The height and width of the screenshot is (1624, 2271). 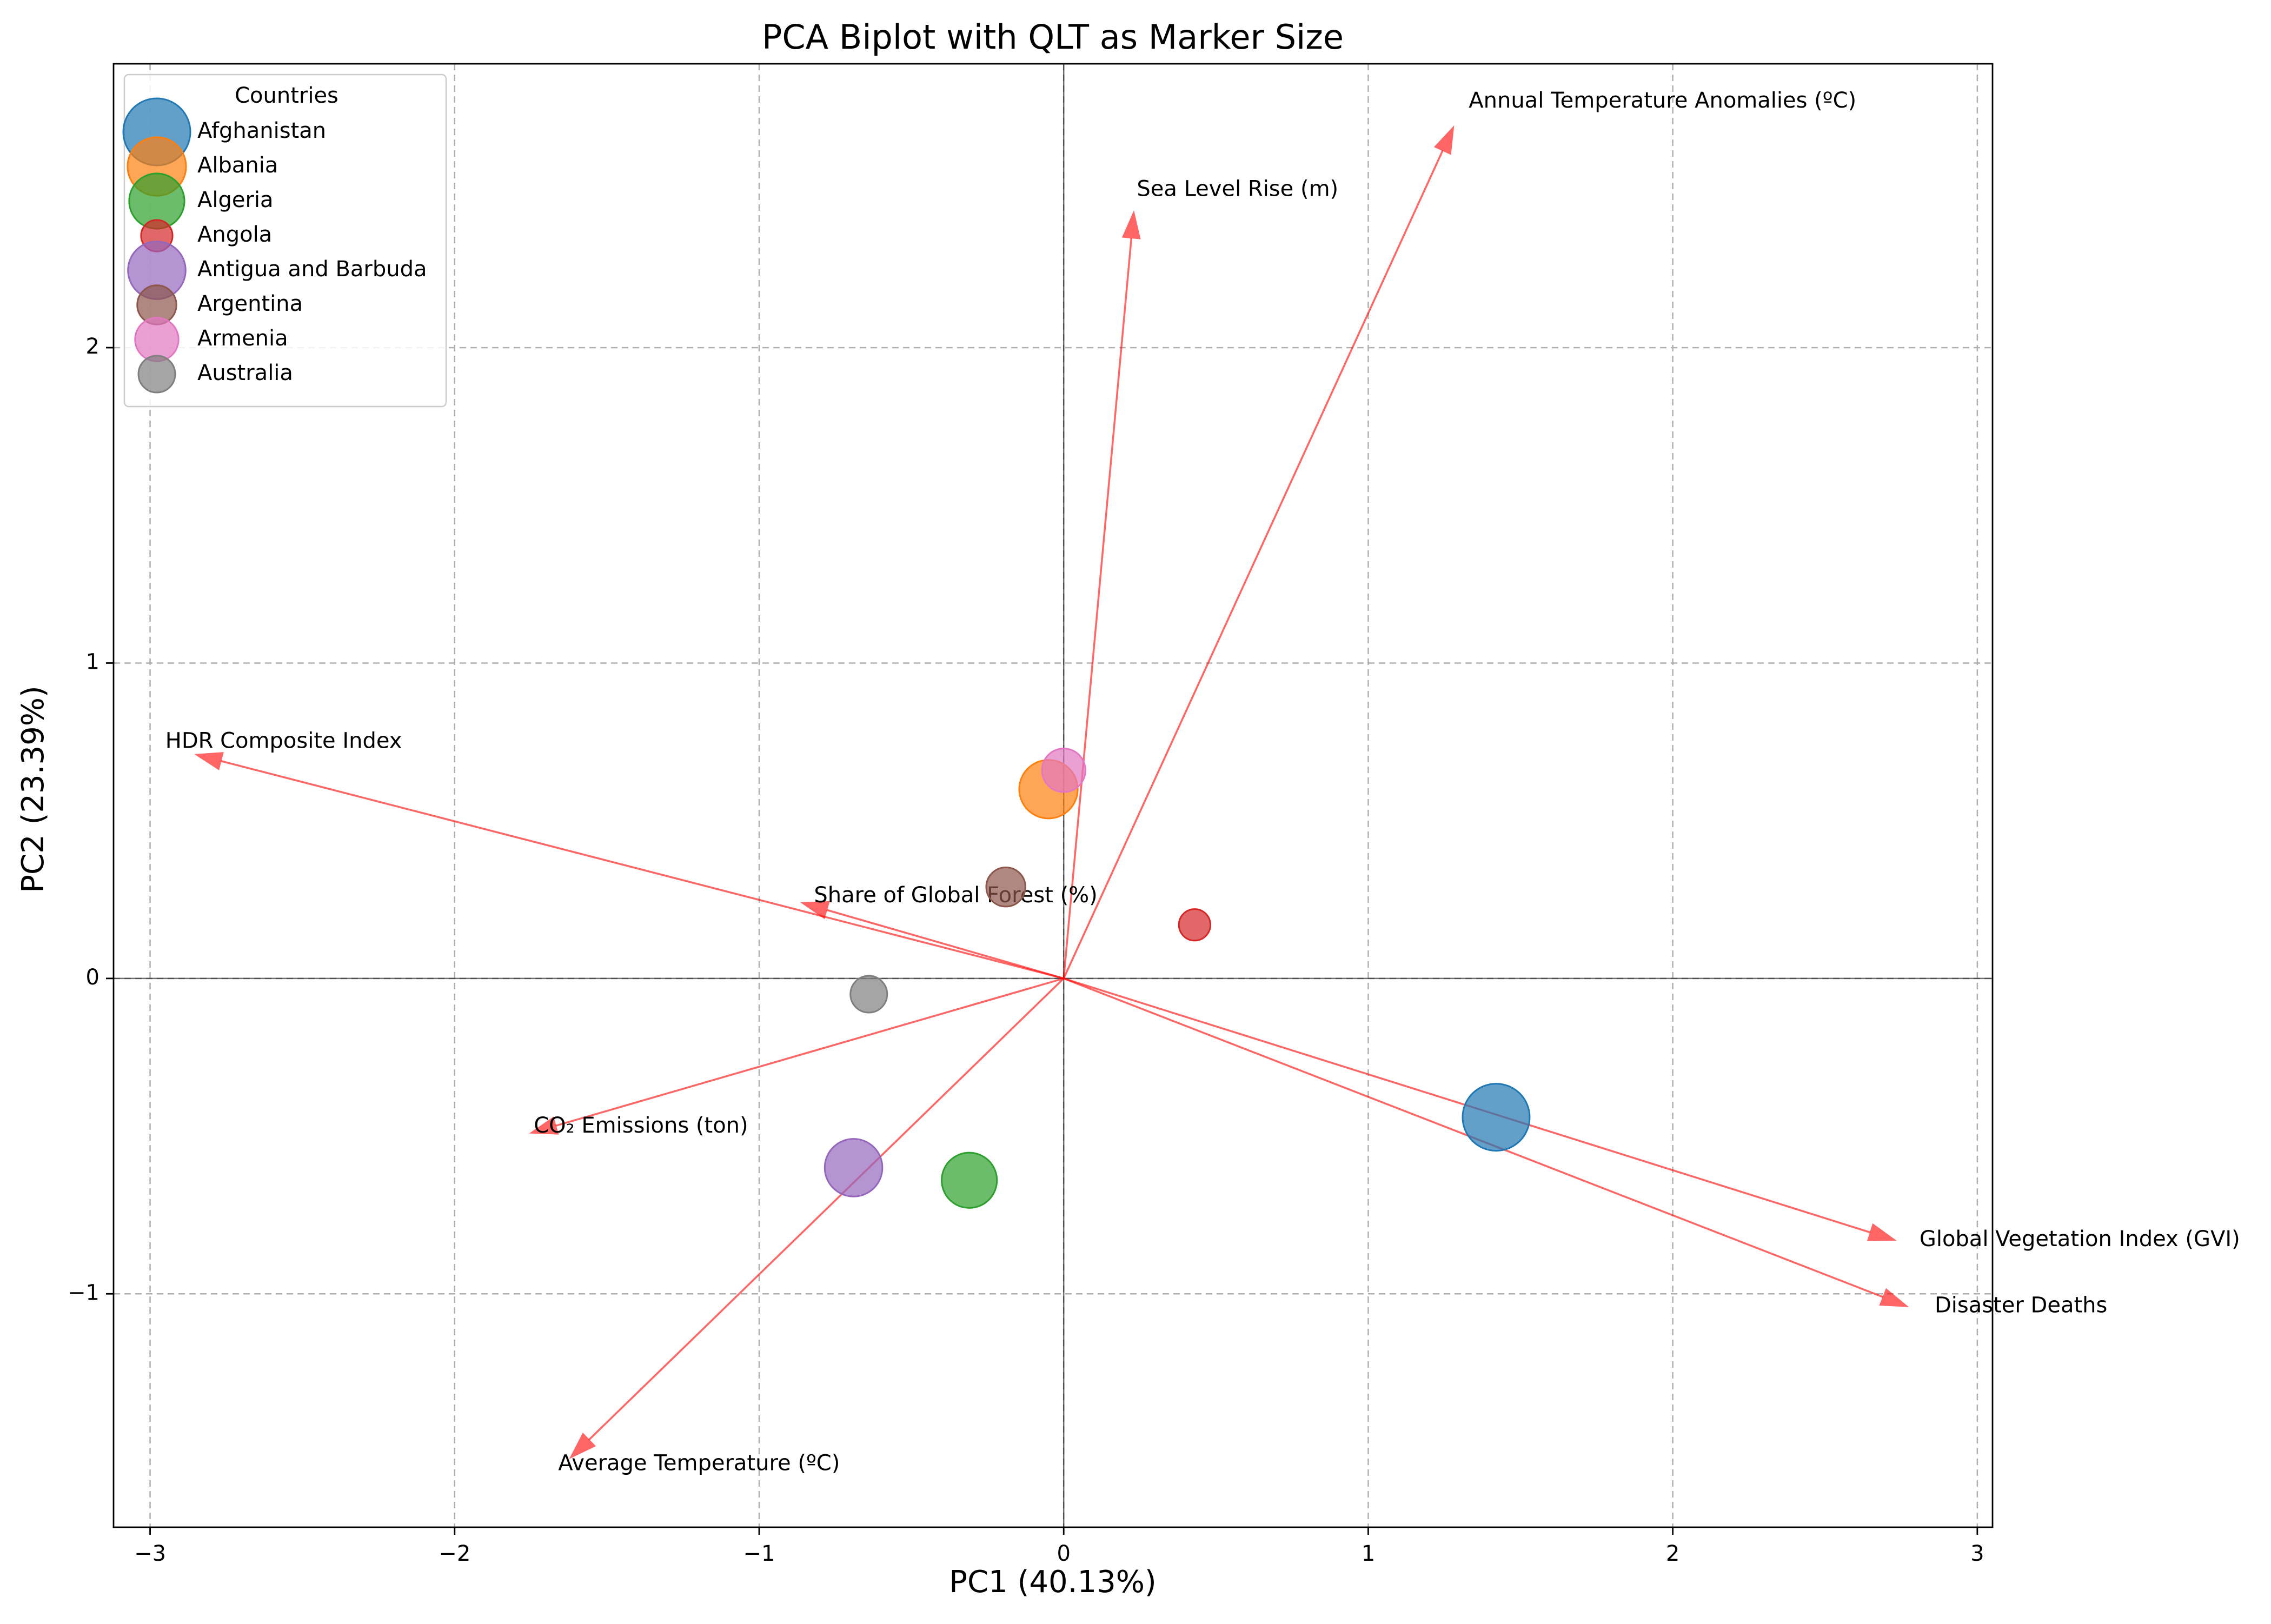 What do you see at coordinates (1977, 1553) in the screenshot?
I see `x-tick-label: 3` at bounding box center [1977, 1553].